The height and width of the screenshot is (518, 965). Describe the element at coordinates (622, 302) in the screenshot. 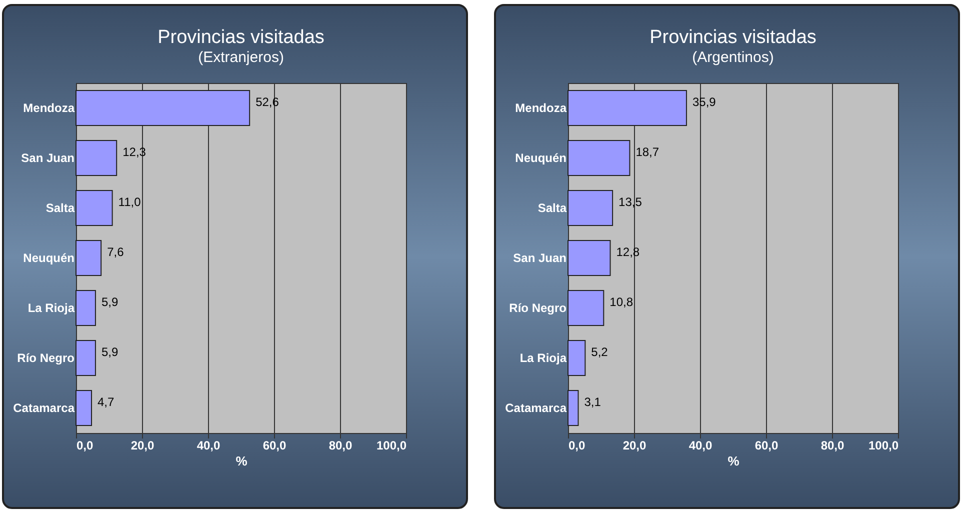

I see `data-label: 10,8` at that location.